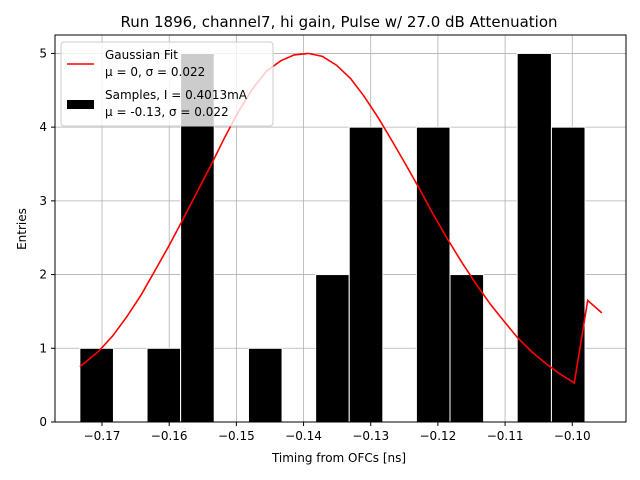 The image size is (640, 480). What do you see at coordinates (43, 275) in the screenshot?
I see `y-tick-label: 2` at bounding box center [43, 275].